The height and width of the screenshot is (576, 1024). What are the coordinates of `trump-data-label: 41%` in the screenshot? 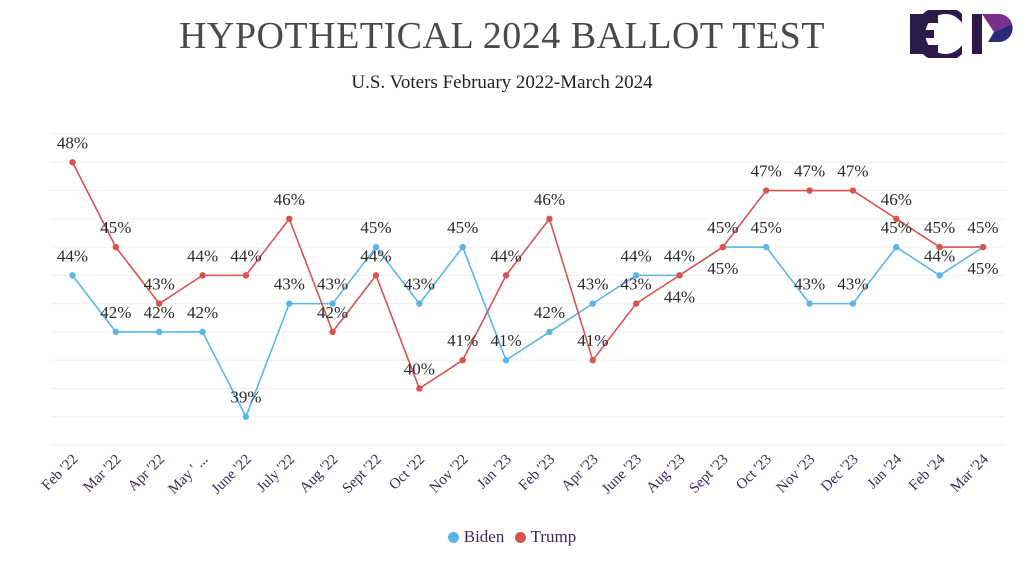 It's located at (462, 340).